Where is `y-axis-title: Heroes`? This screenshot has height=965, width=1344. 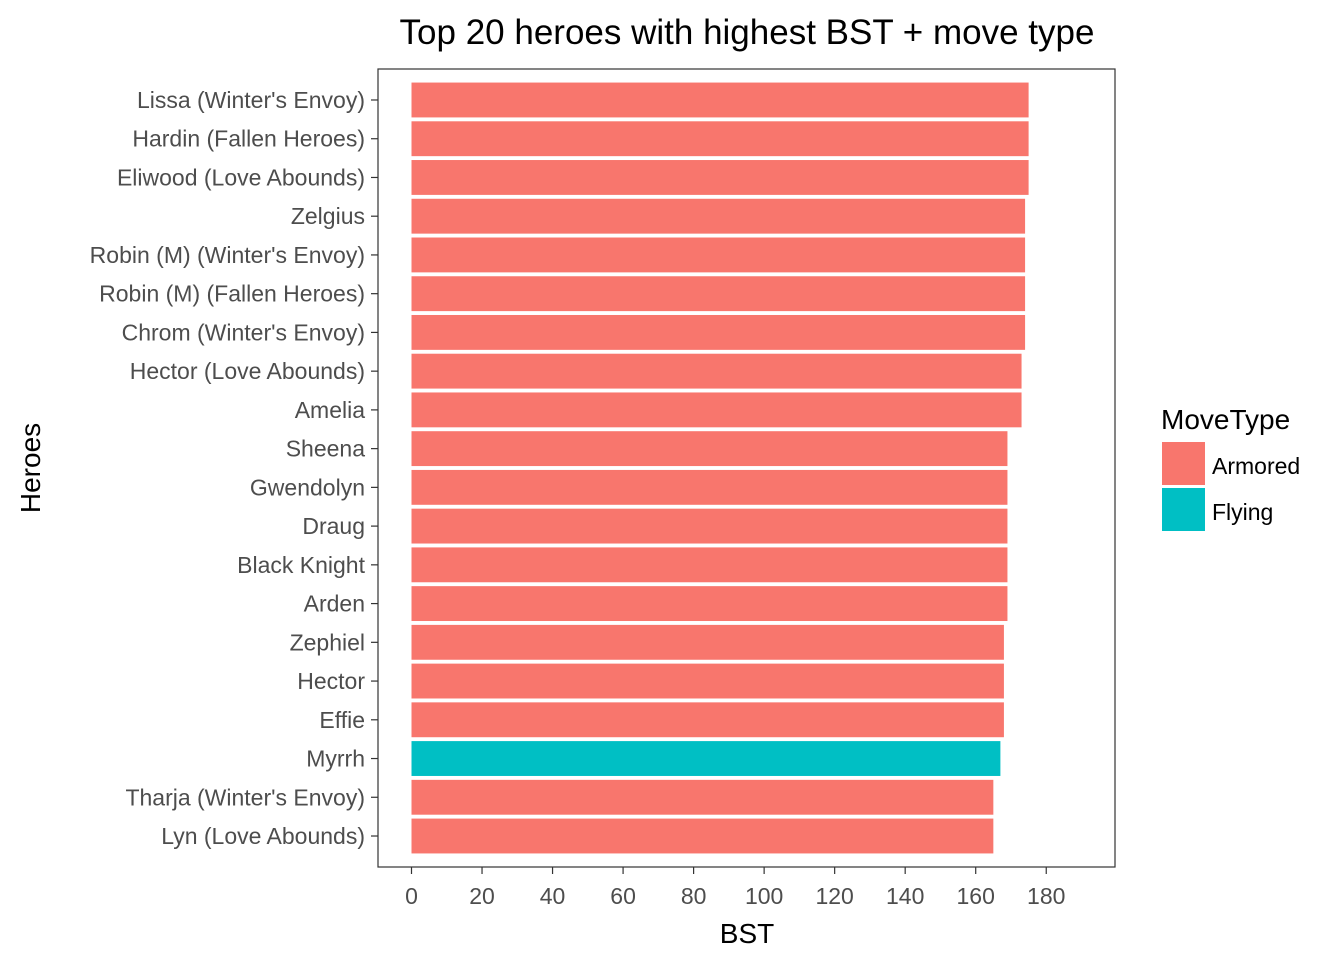 y-axis-title: Heroes is located at coordinates (30, 468).